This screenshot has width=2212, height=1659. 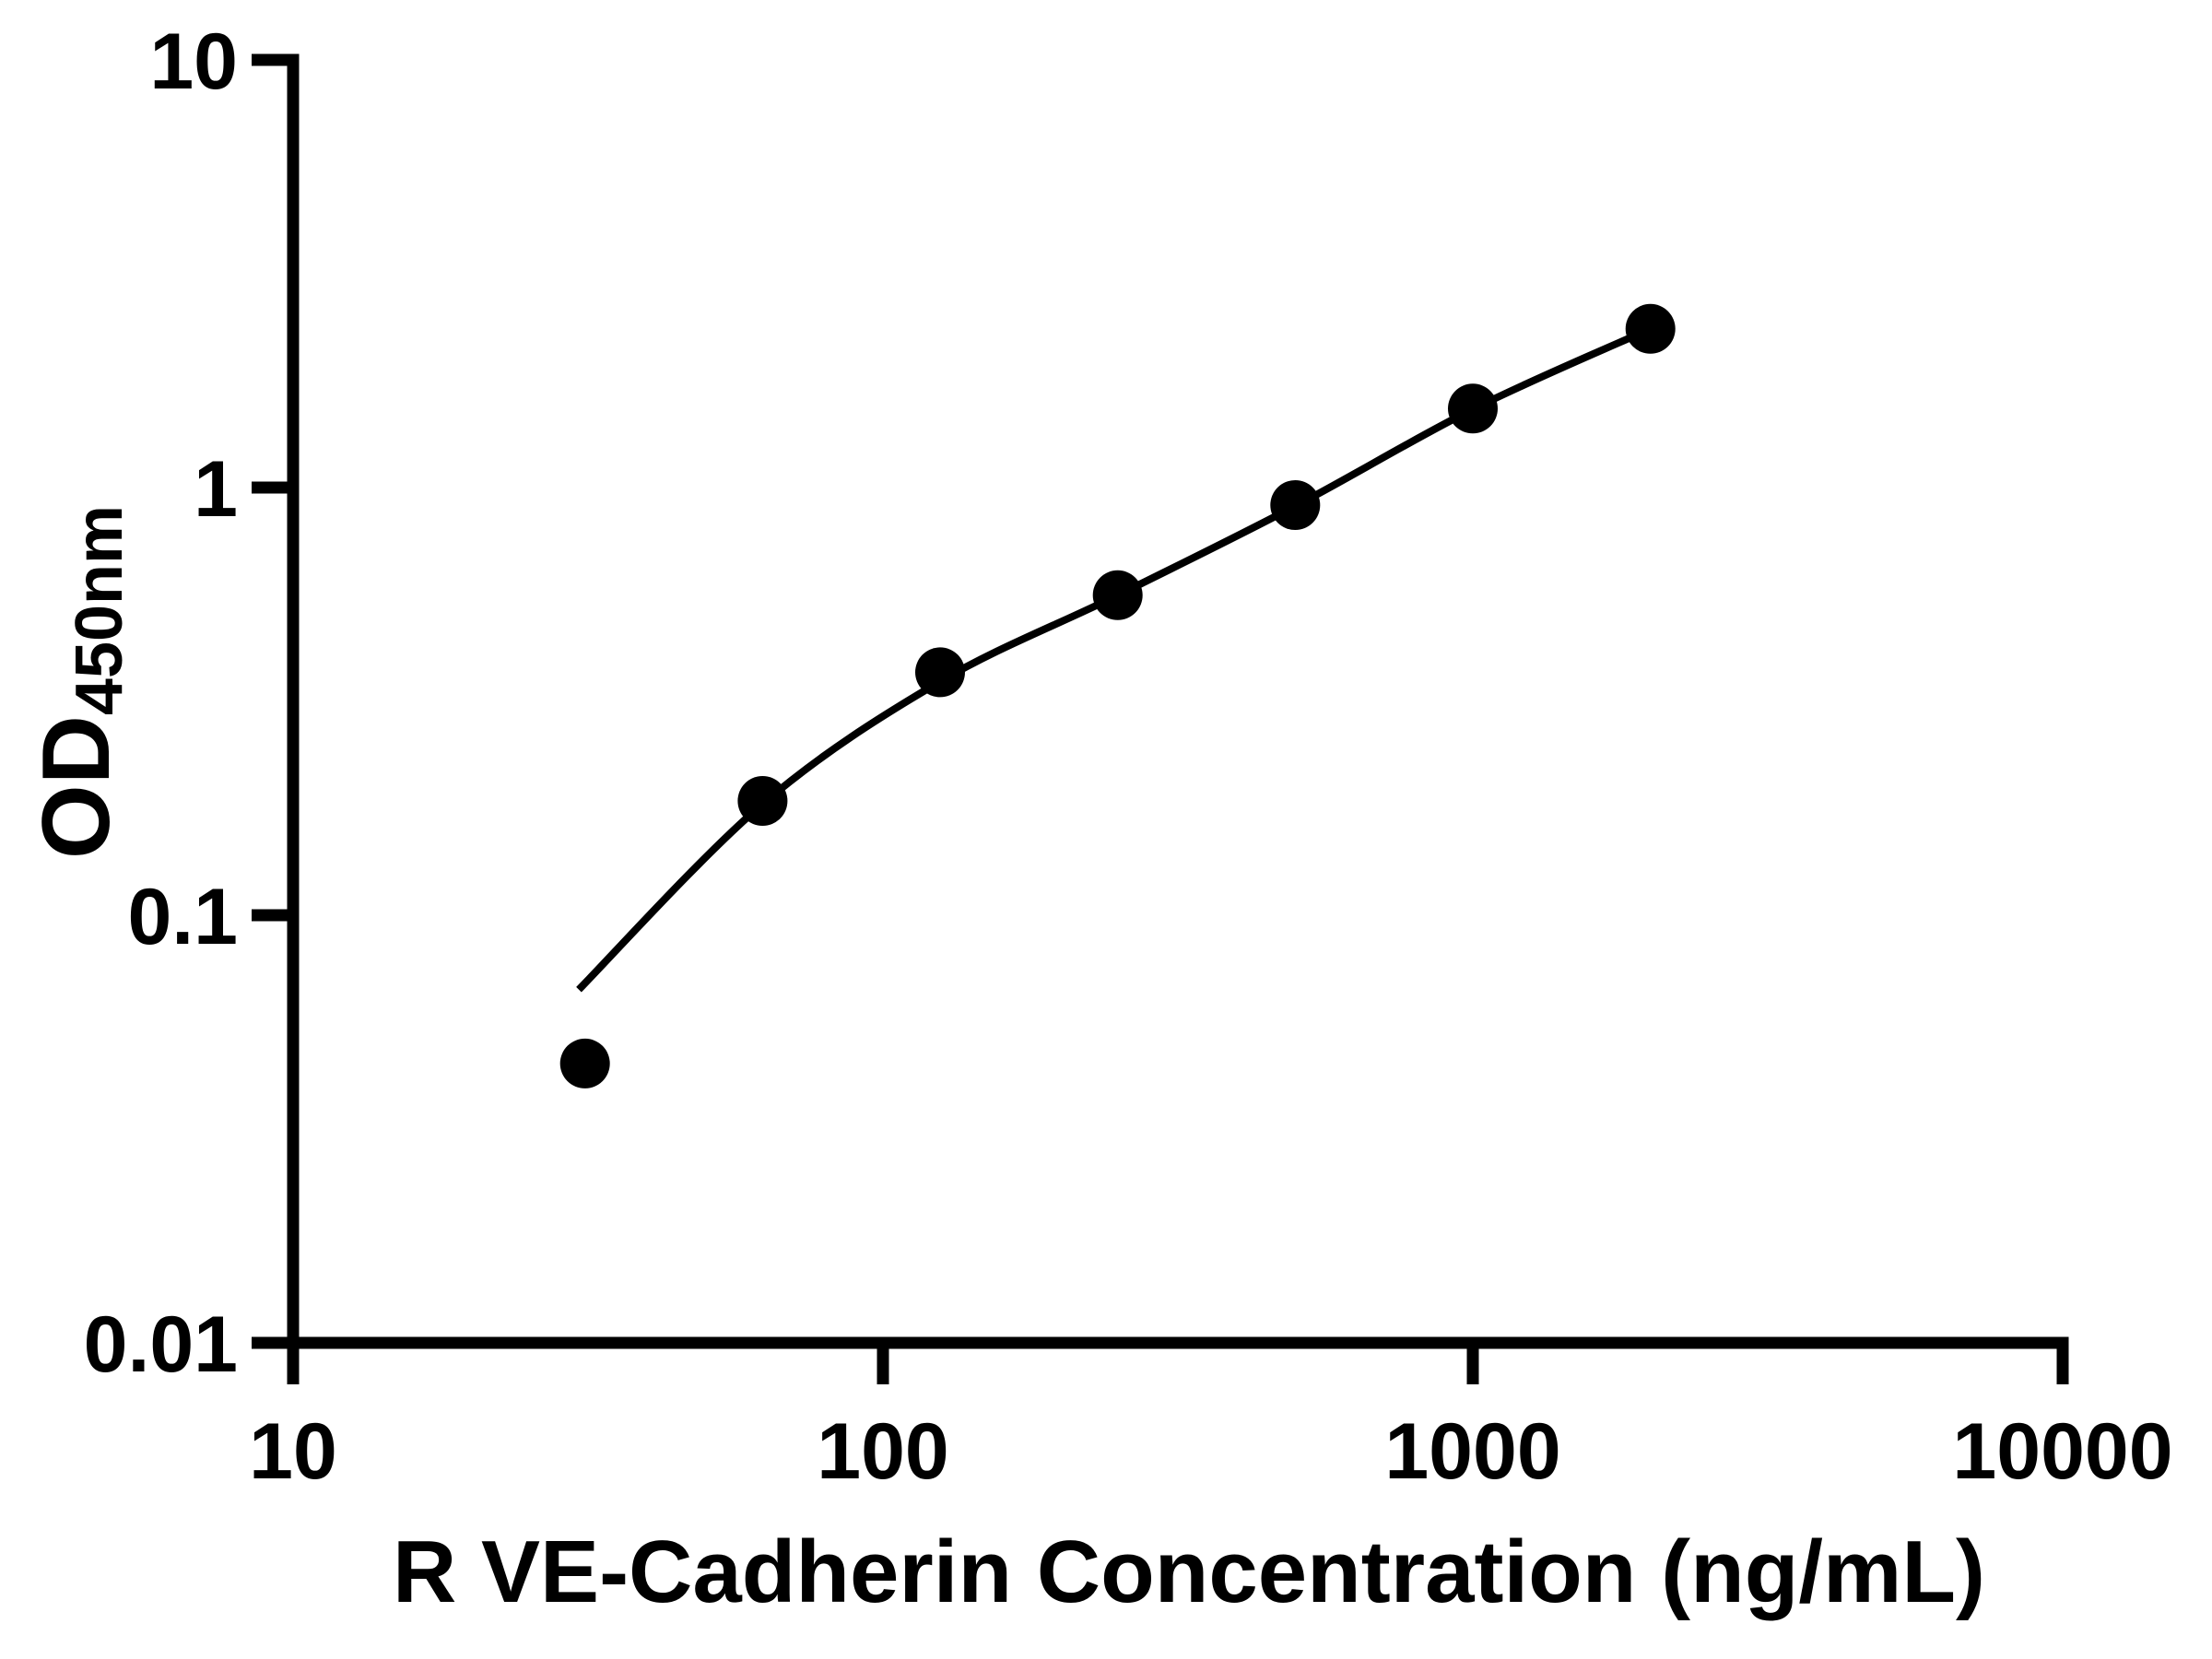 What do you see at coordinates (99, 610) in the screenshot?
I see `y-axis-title-sub: 450nm` at bounding box center [99, 610].